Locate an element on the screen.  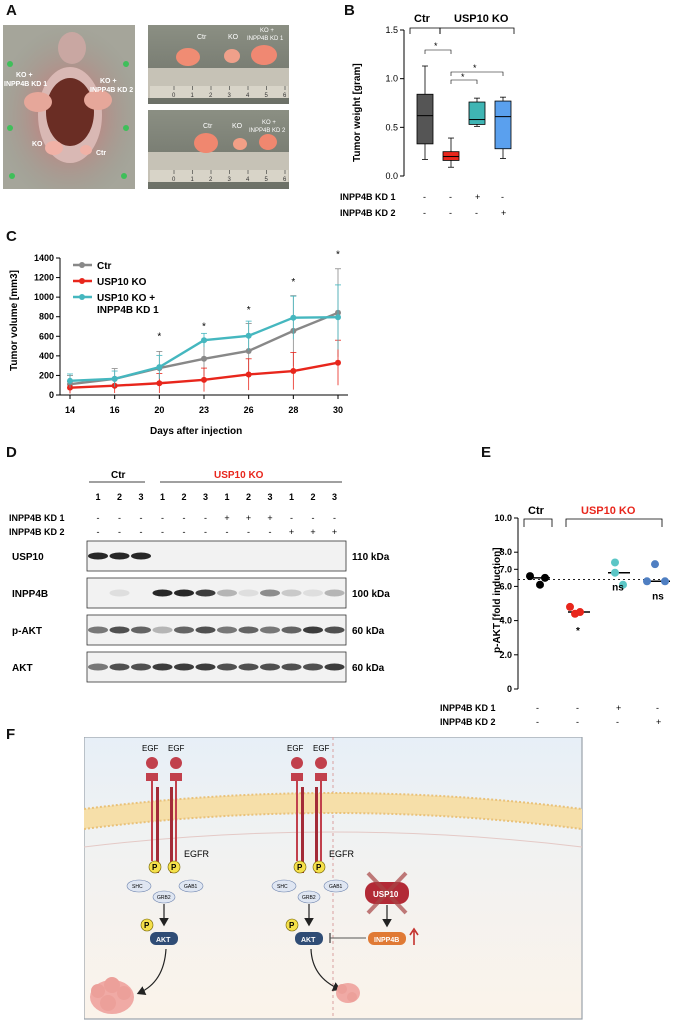
lane-number: 2 is located at coordinates (312, 497).